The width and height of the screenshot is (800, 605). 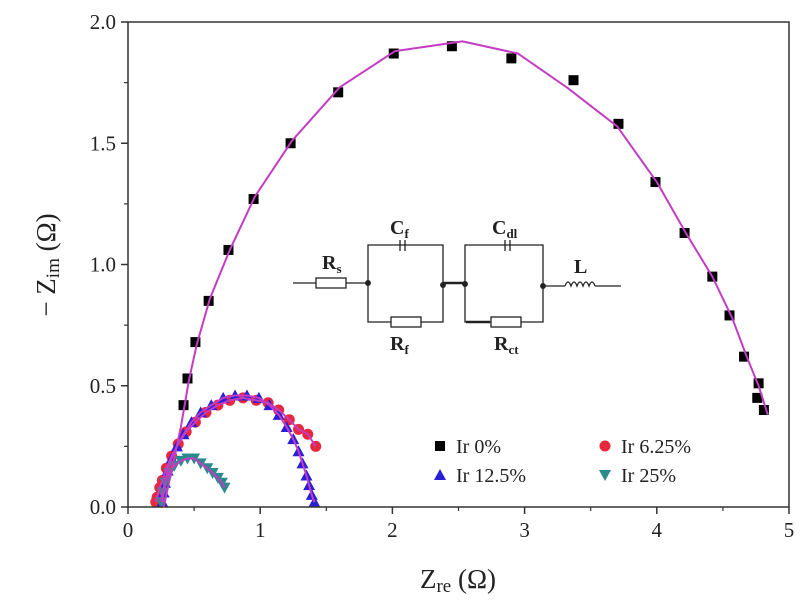 I want to click on x-axis-label: Zre (Ω), so click(x=458, y=580).